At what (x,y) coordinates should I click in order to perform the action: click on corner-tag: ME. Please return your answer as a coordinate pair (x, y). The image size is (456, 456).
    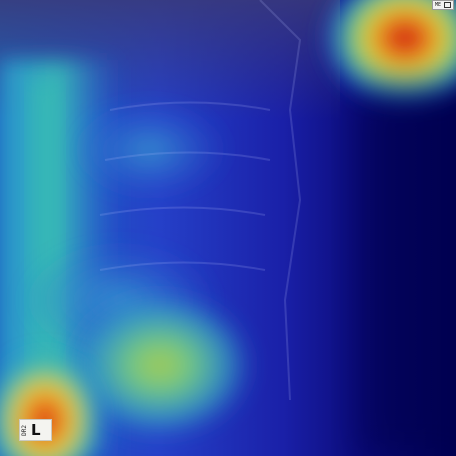
    Looking at the image, I should click on (443, 5).